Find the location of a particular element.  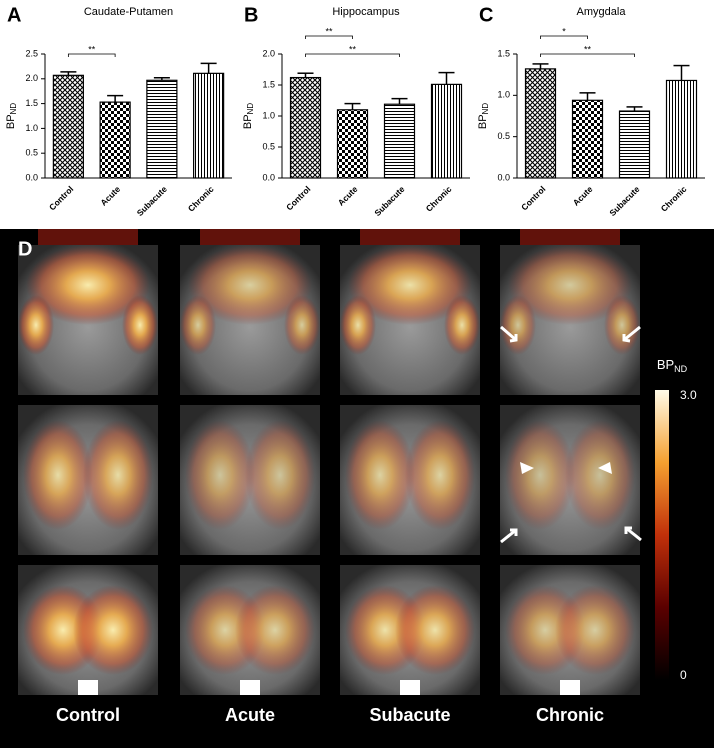

column-label: Subacute is located at coordinates (409, 715).